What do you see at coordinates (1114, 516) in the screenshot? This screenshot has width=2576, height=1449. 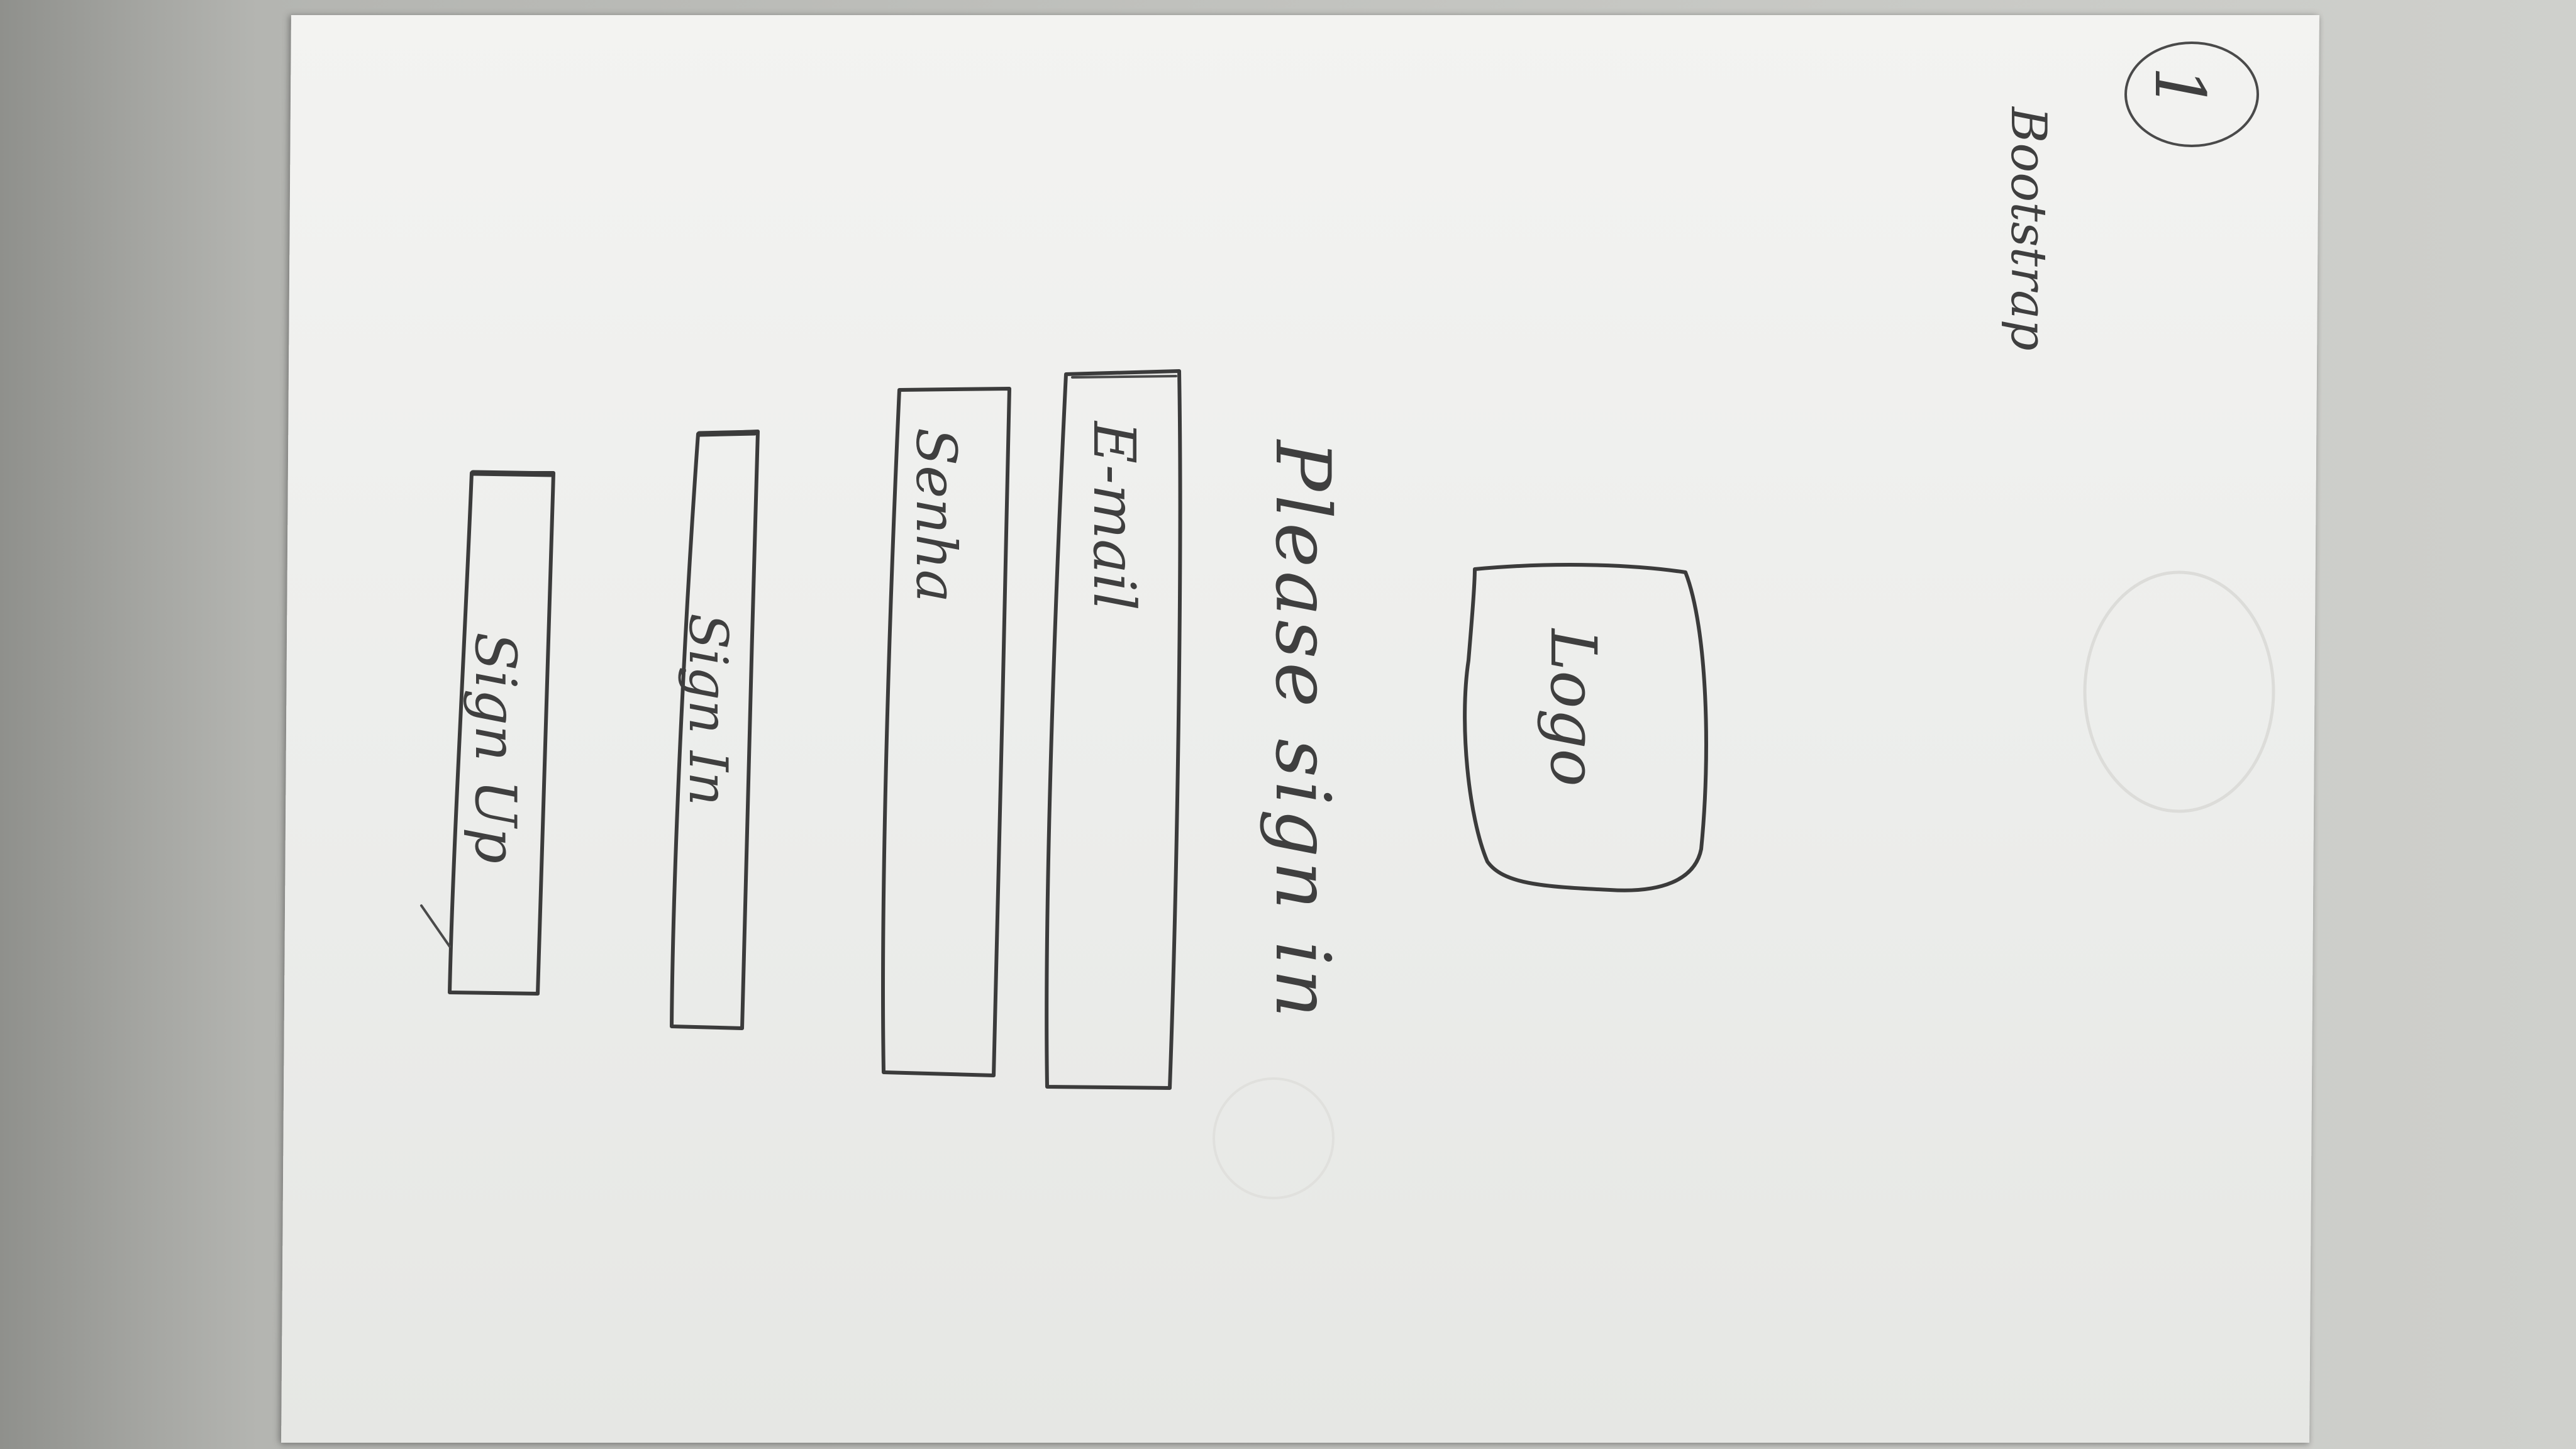 I see `email-placeholder: E-mail` at bounding box center [1114, 516].